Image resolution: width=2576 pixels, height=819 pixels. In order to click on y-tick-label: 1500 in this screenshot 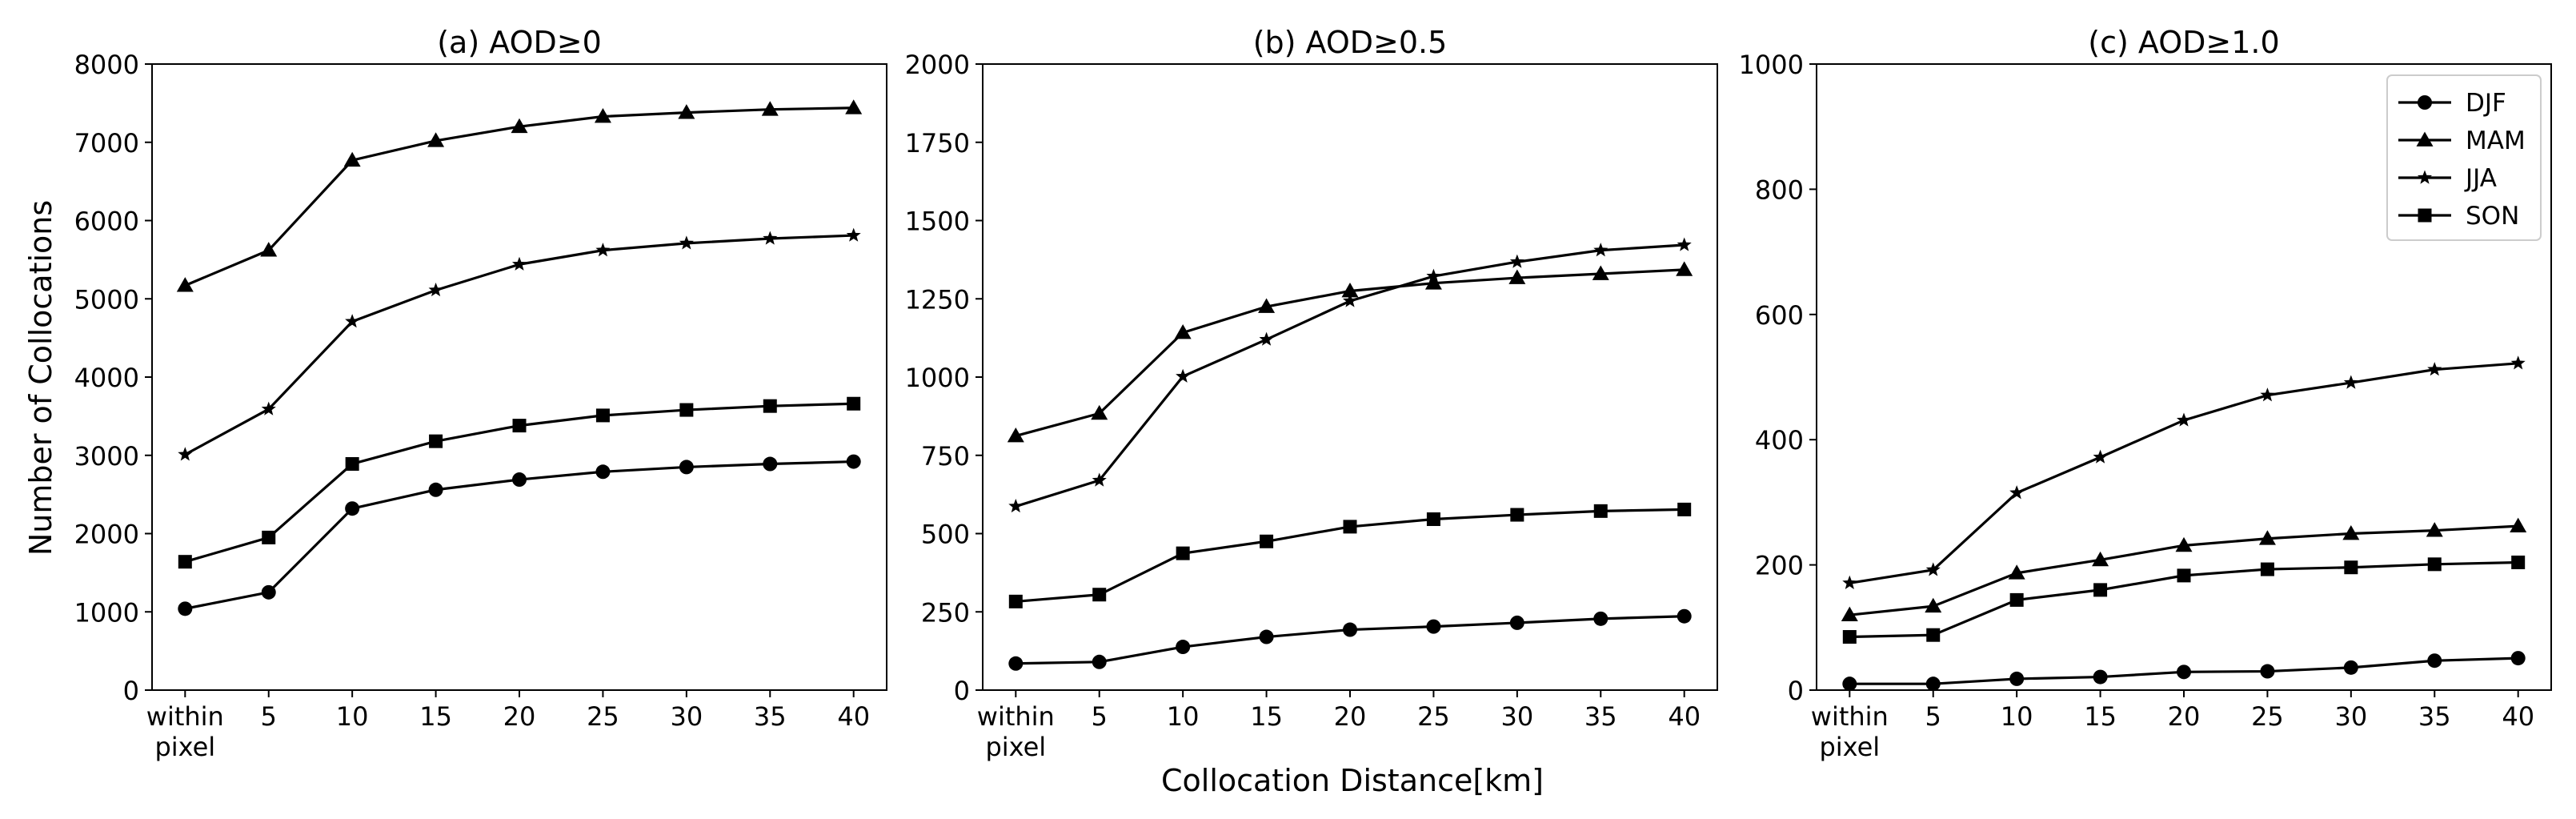, I will do `click(937, 222)`.